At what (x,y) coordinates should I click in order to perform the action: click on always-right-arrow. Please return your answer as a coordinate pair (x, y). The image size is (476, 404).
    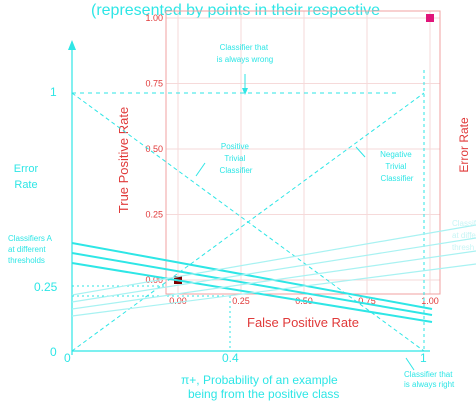
    Looking at the image, I should click on (410, 364).